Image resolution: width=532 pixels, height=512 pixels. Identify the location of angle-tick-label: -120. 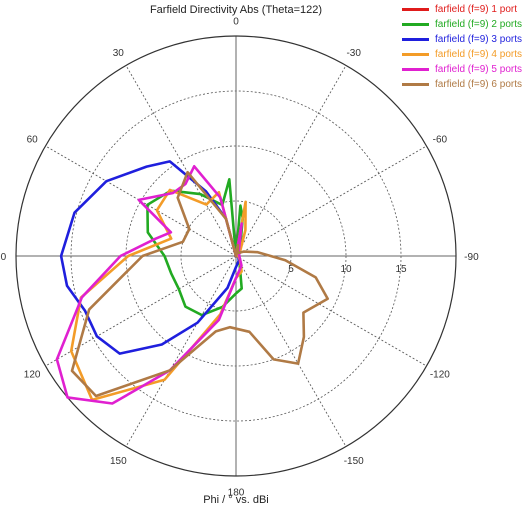
(440, 375).